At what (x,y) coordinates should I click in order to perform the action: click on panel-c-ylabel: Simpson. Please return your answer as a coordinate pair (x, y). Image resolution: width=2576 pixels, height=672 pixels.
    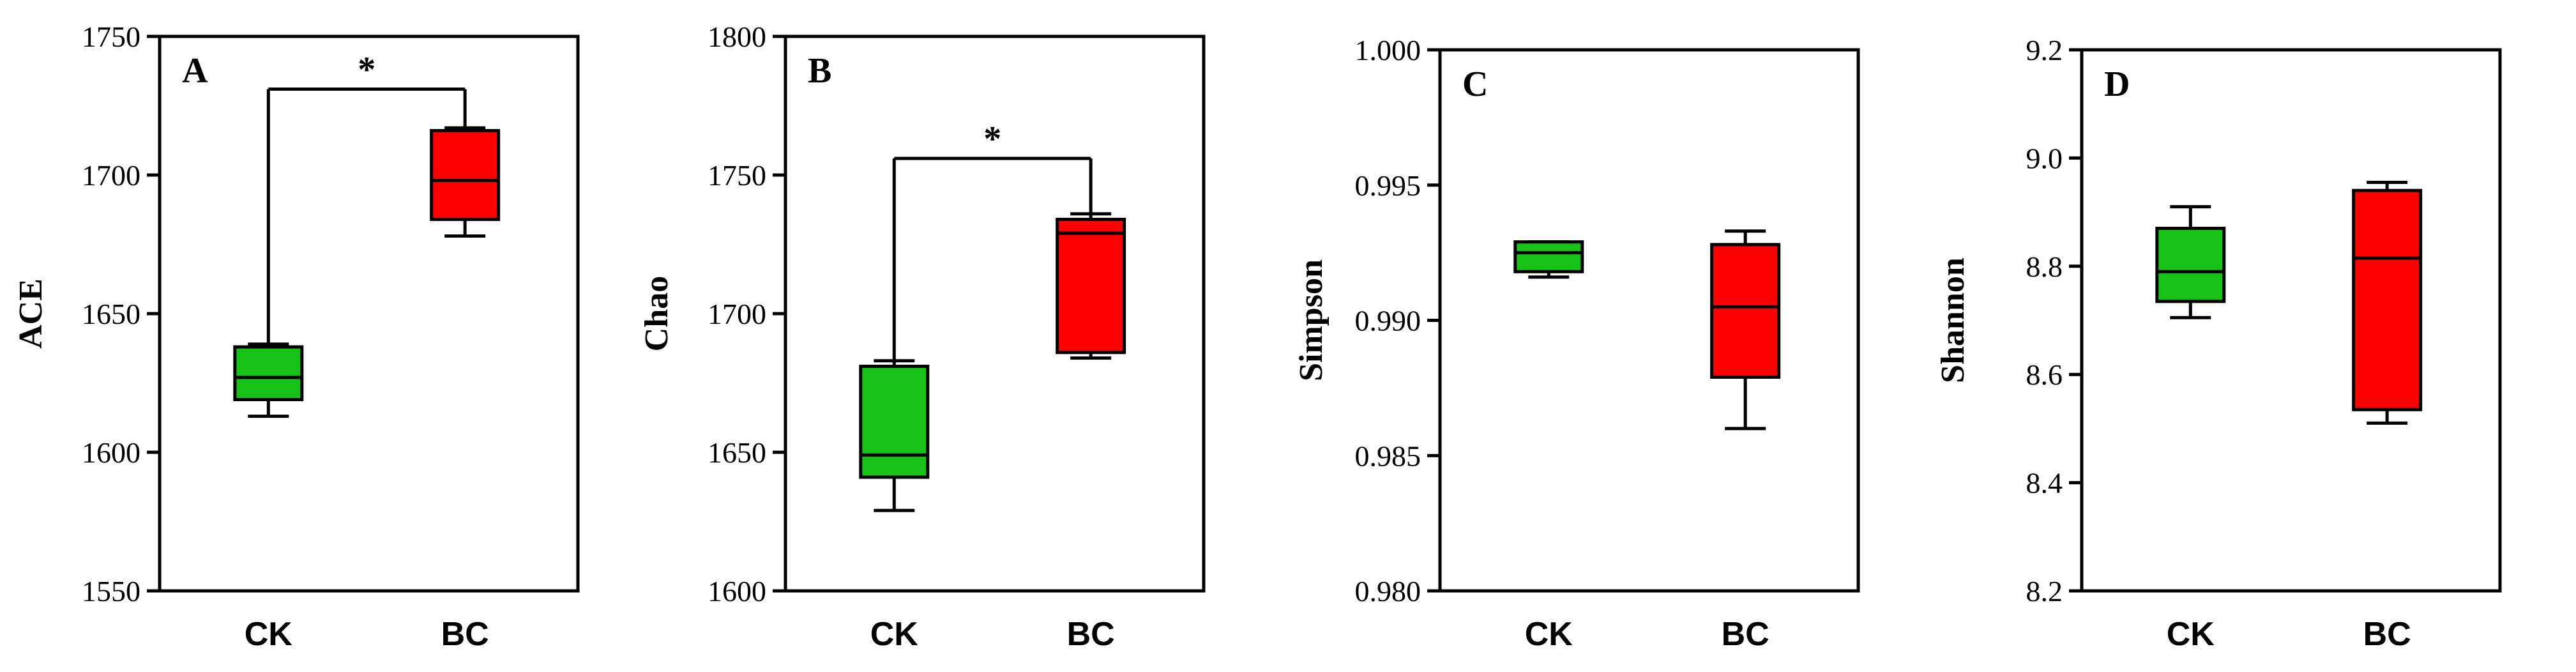
    Looking at the image, I should click on (1311, 320).